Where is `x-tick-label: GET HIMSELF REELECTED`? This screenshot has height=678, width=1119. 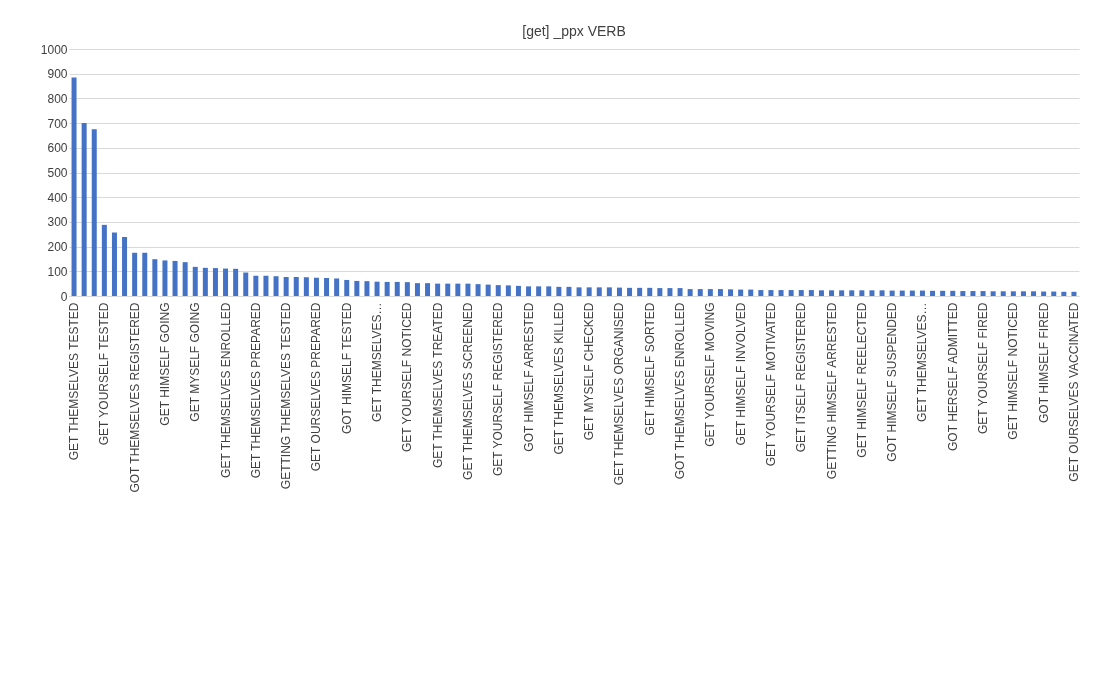
x-tick-label: GET HIMSELF REELECTED is located at coordinates (861, 380).